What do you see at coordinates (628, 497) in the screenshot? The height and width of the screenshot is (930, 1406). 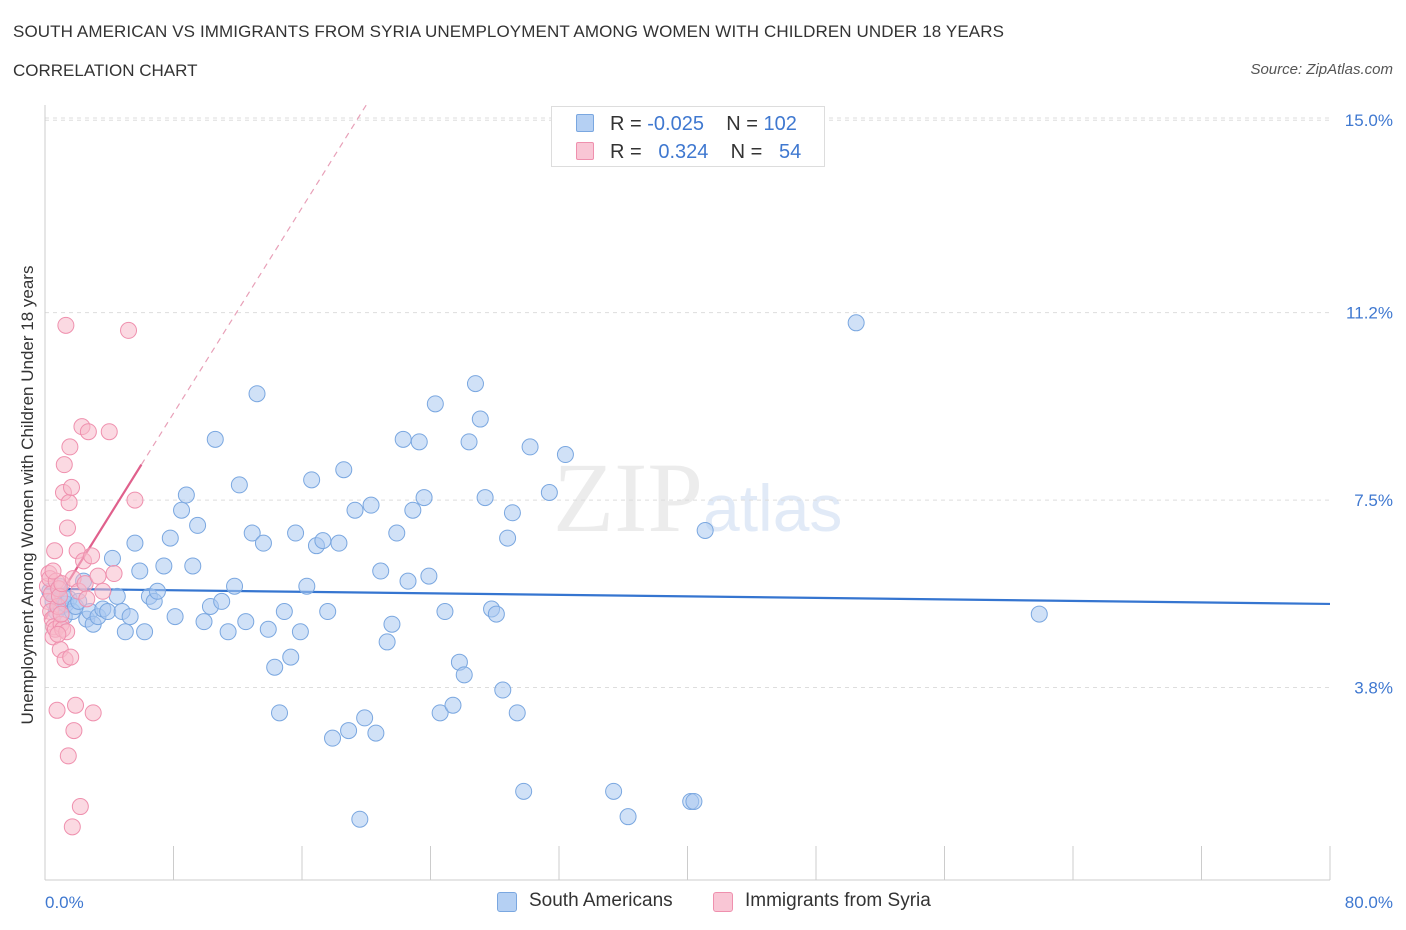 I see `watermark-zip: ZIP` at bounding box center [628, 497].